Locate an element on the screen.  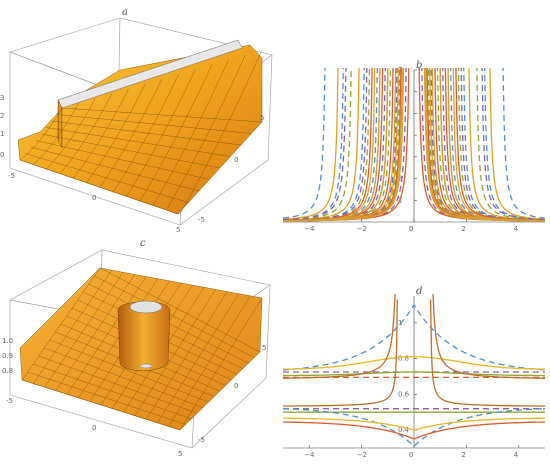
panel-c-funnel is located at coordinates (144, 336).